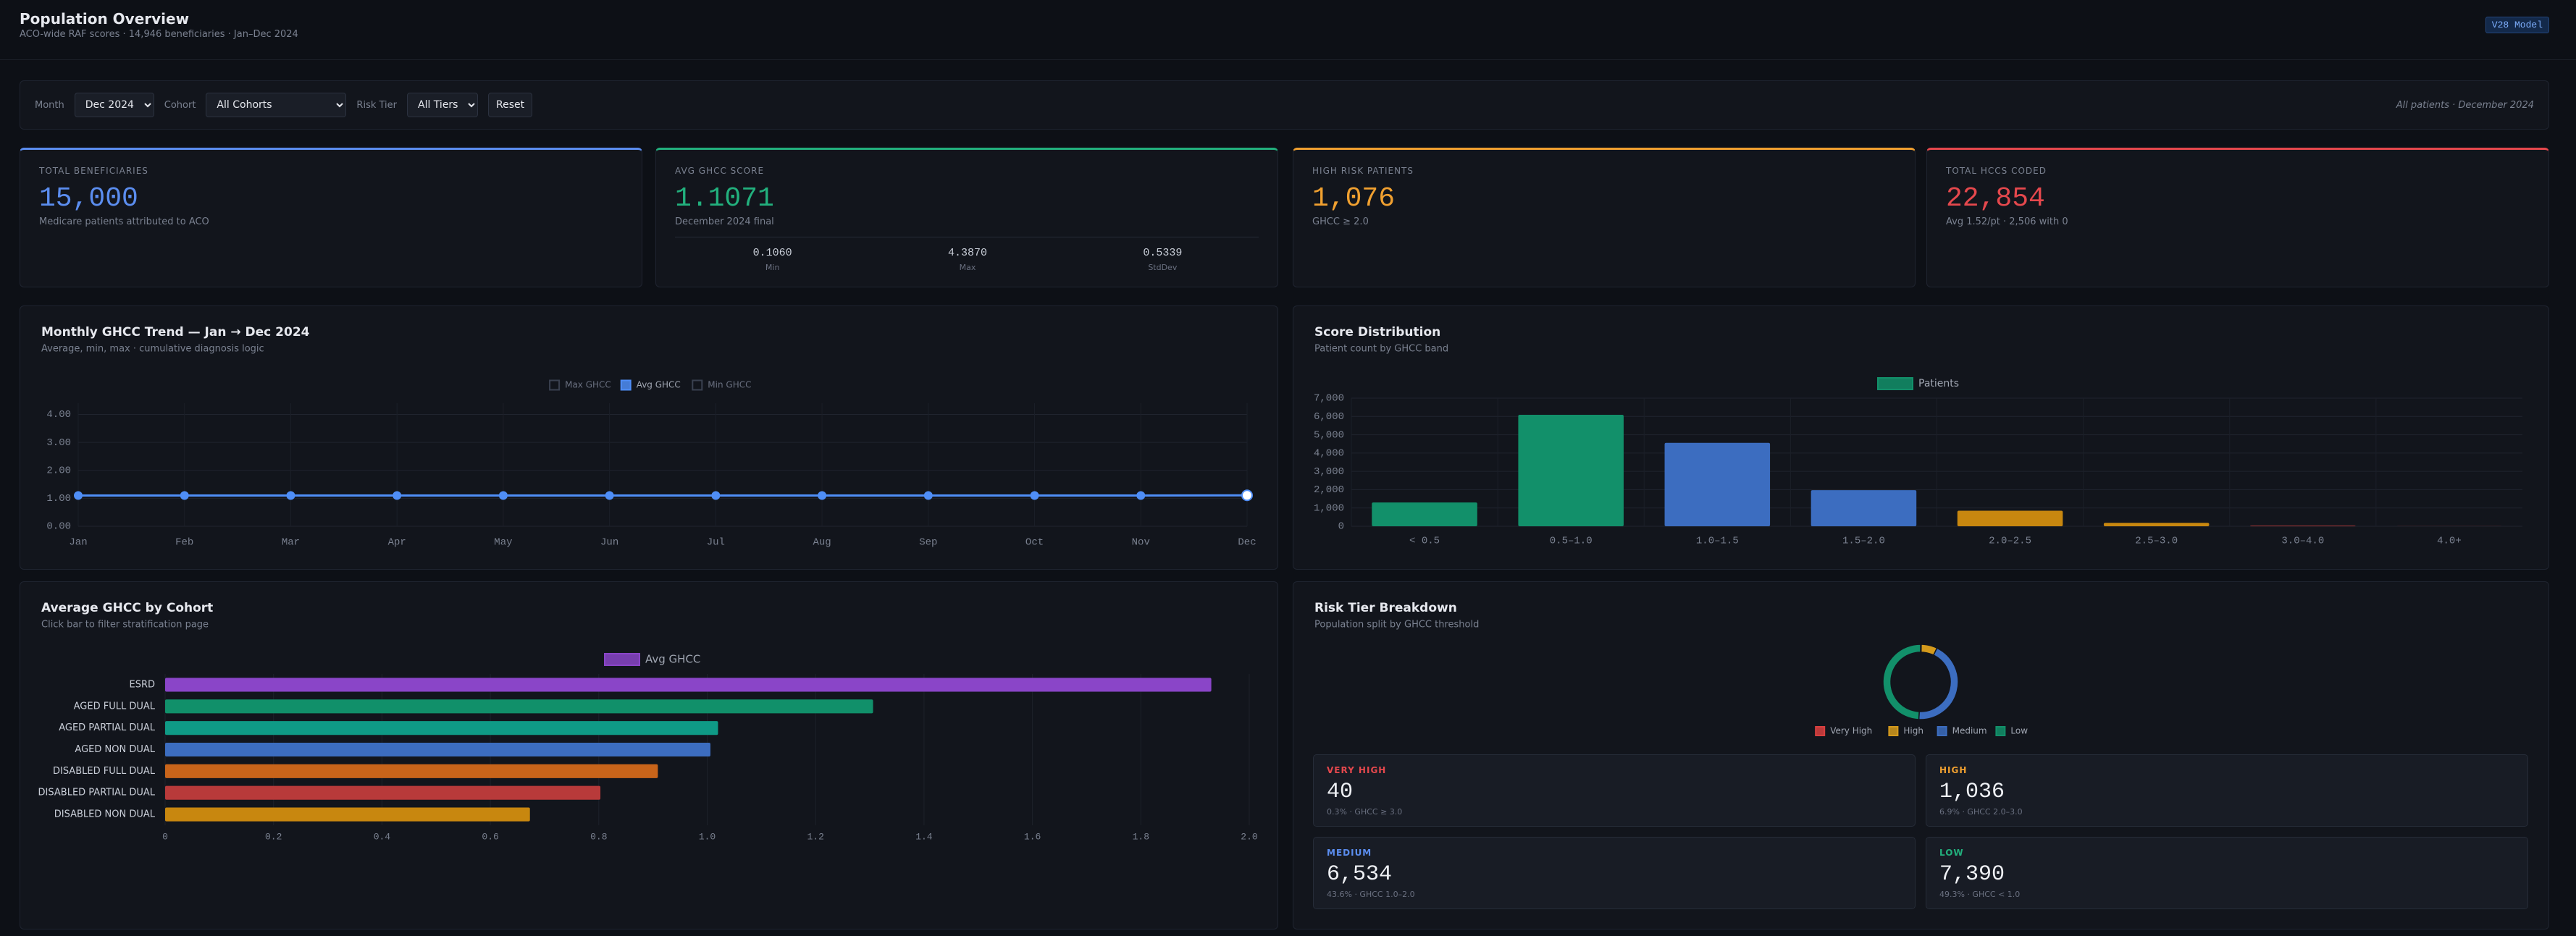 The image size is (2576, 936). I want to click on tier-label: HIGH, so click(1953, 770).